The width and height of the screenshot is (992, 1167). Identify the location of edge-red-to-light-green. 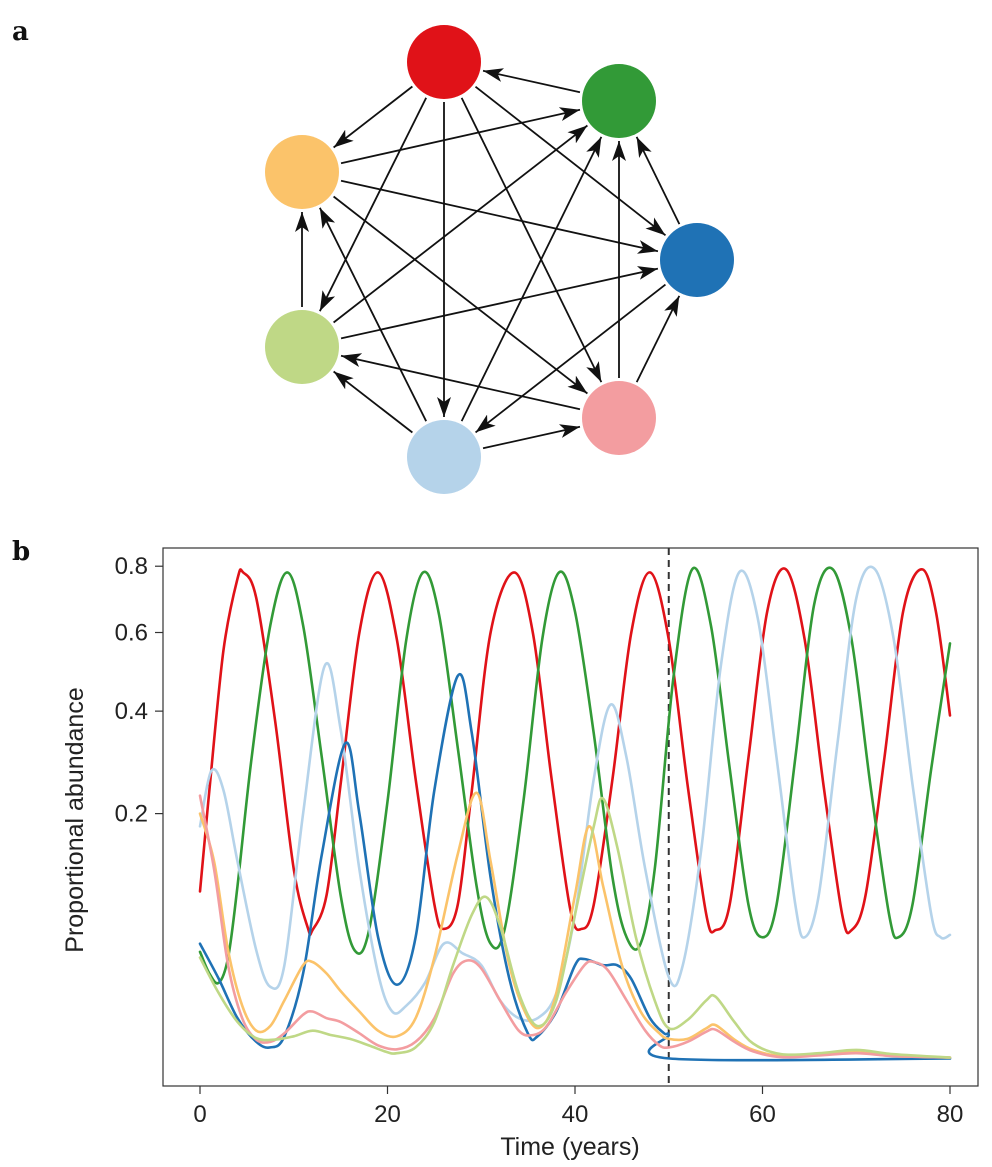
(373, 204).